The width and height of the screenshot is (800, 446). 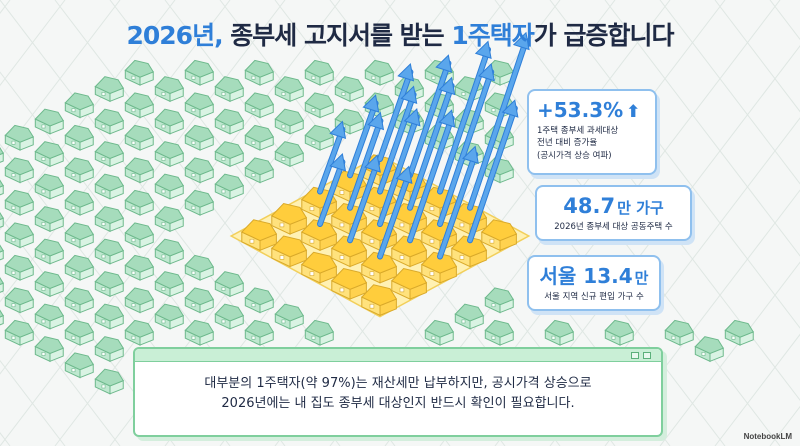 What do you see at coordinates (174, 35) in the screenshot?
I see `title-year: 2026년,` at bounding box center [174, 35].